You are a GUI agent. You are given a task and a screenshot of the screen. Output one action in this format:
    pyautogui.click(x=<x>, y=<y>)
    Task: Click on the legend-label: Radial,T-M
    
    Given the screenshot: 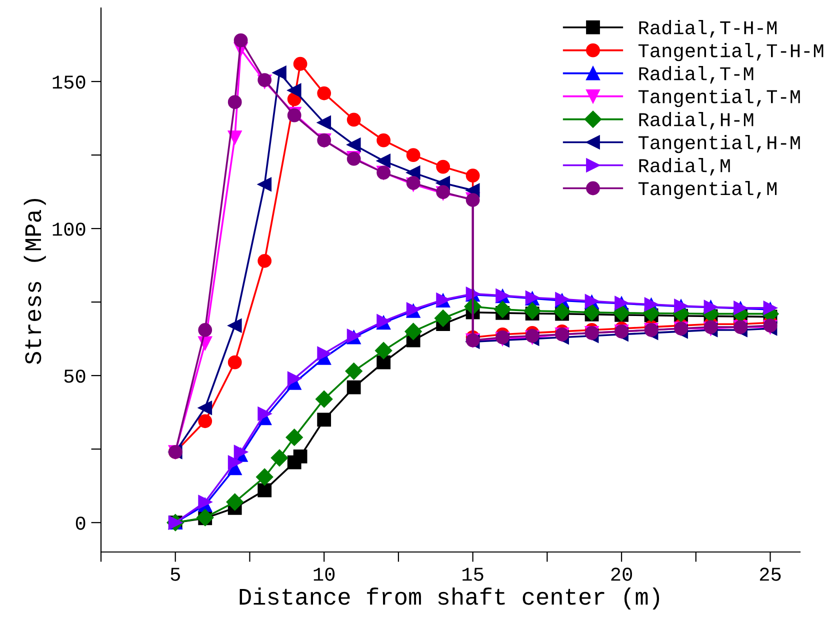 What is the action you would take?
    pyautogui.click(x=696, y=75)
    